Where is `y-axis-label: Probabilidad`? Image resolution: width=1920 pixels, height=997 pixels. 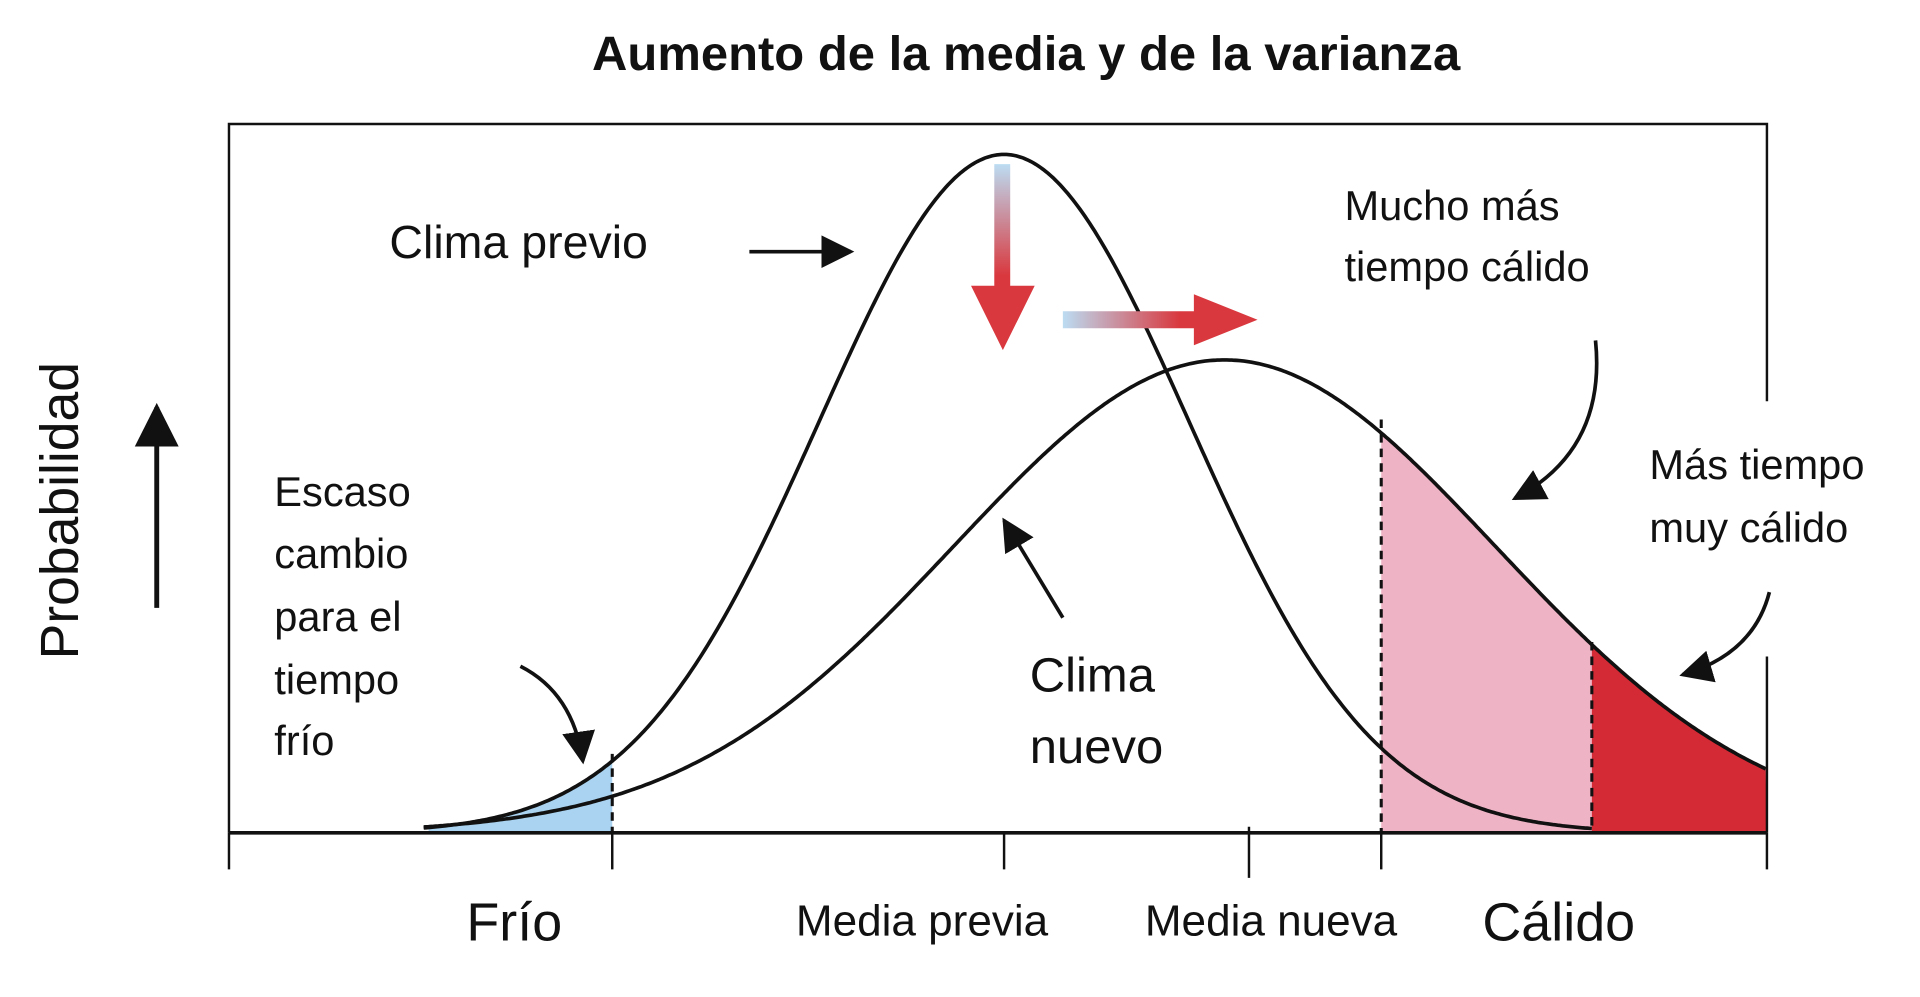 y-axis-label: Probabilidad is located at coordinates (60, 510).